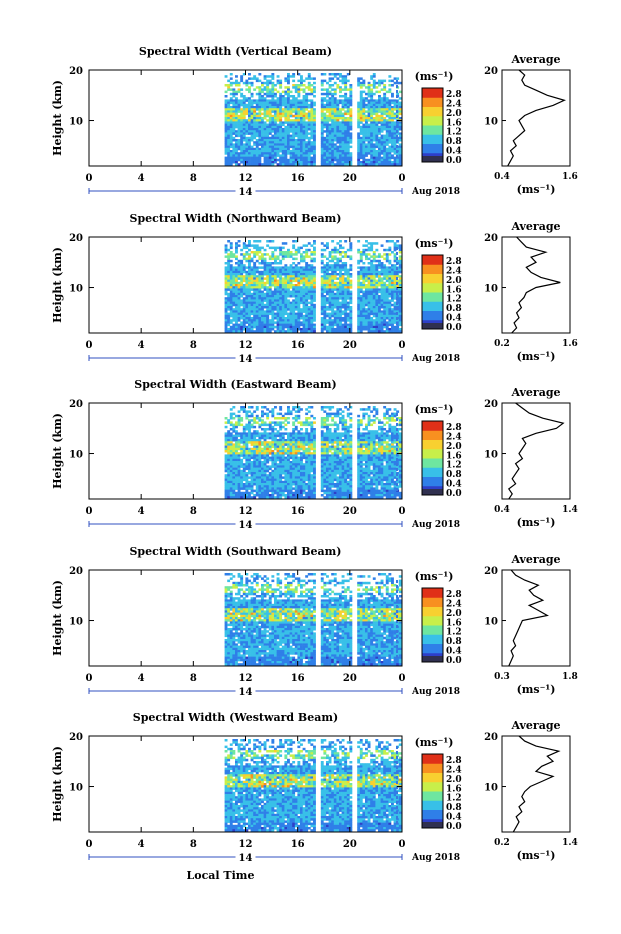  What do you see at coordinates (536, 189) in the screenshot?
I see `average-x-label: (ms⁻¹)` at bounding box center [536, 189].